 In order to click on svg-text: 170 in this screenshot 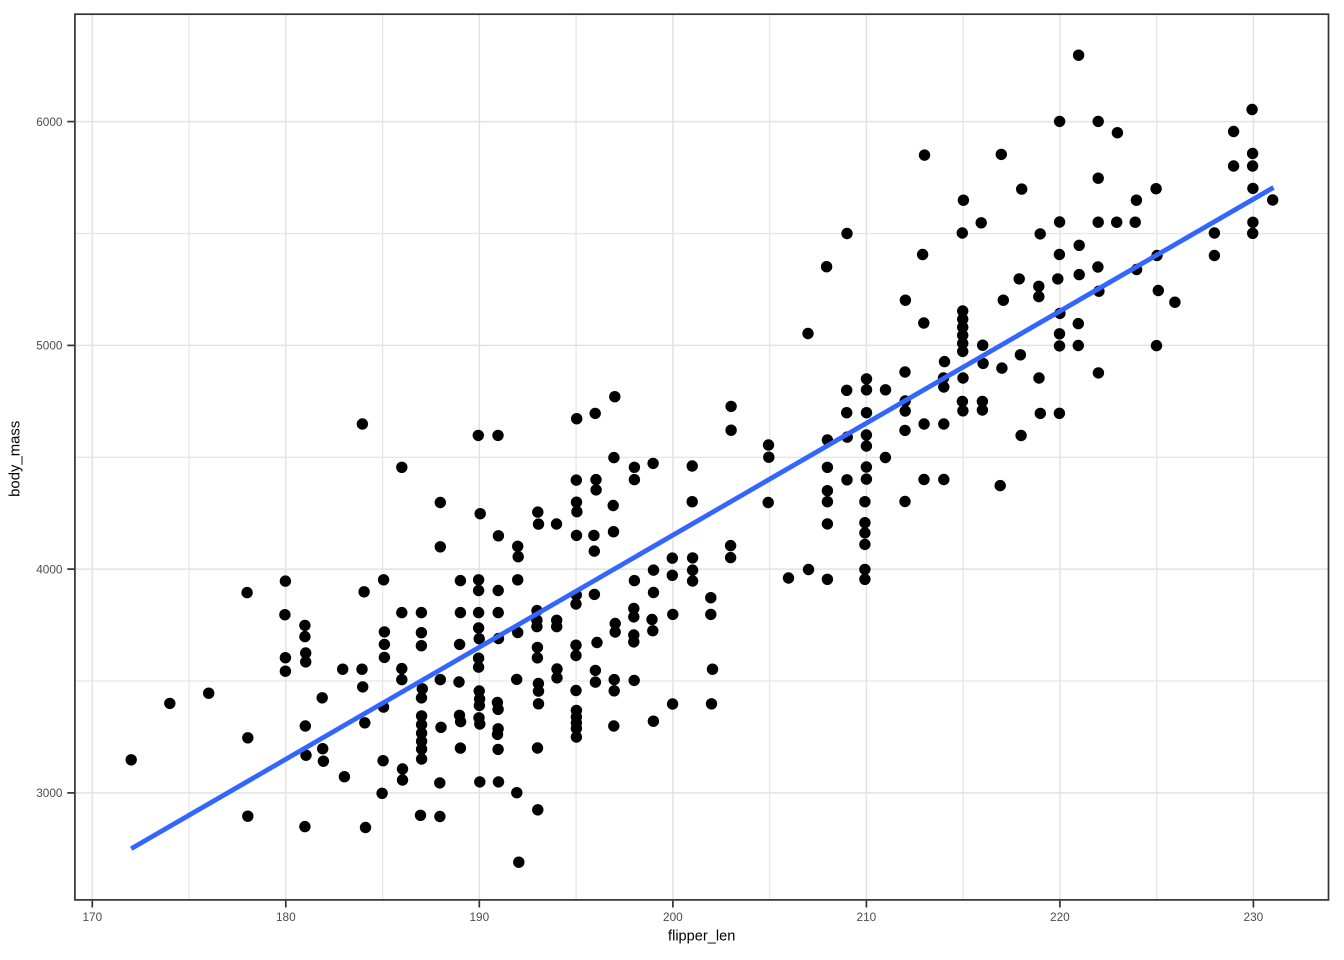, I will do `click(92, 917)`.